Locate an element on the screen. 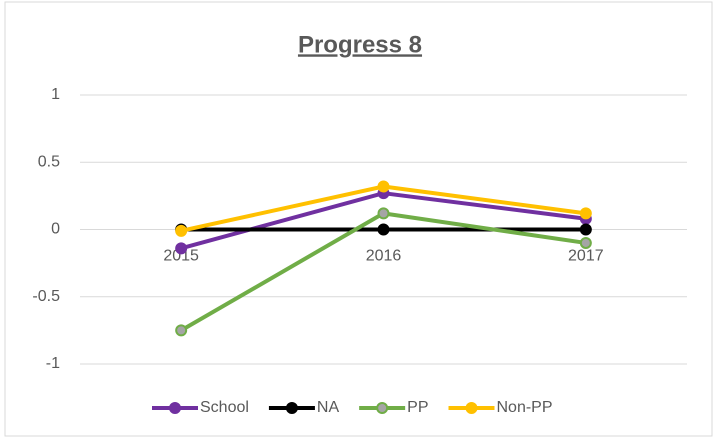 This screenshot has width=718, height=438. chart-title: Progress 8 is located at coordinates (360, 44).